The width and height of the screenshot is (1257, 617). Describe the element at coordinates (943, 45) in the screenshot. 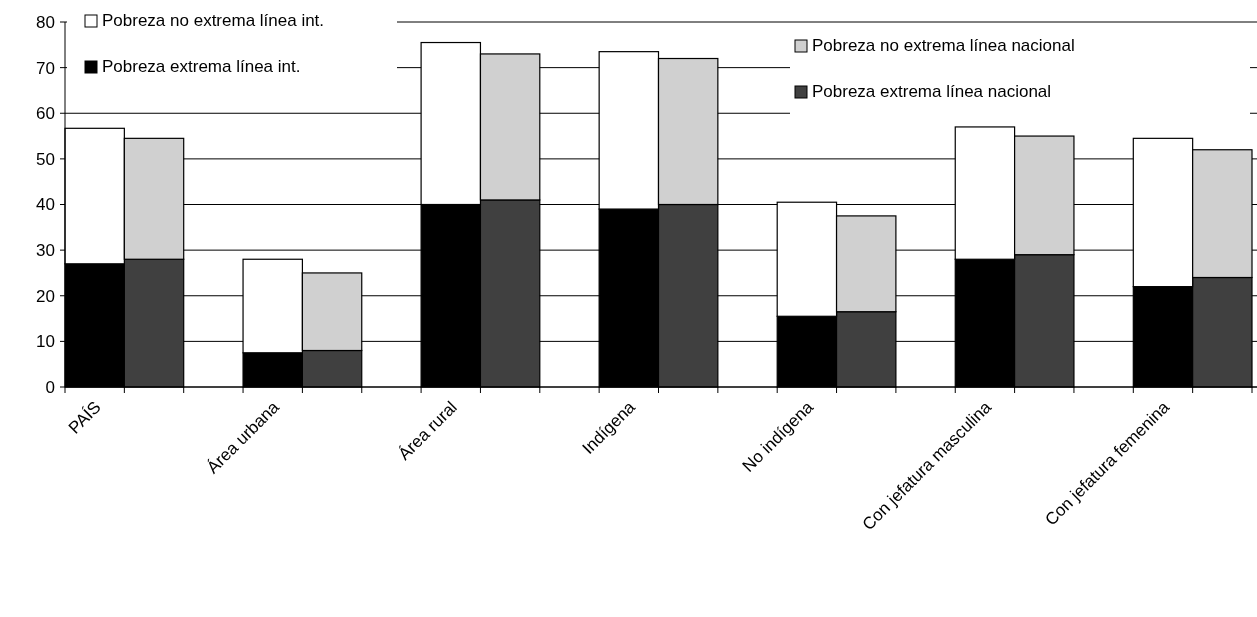

I see `legend-label: Pobreza no extrema línea nacional` at that location.